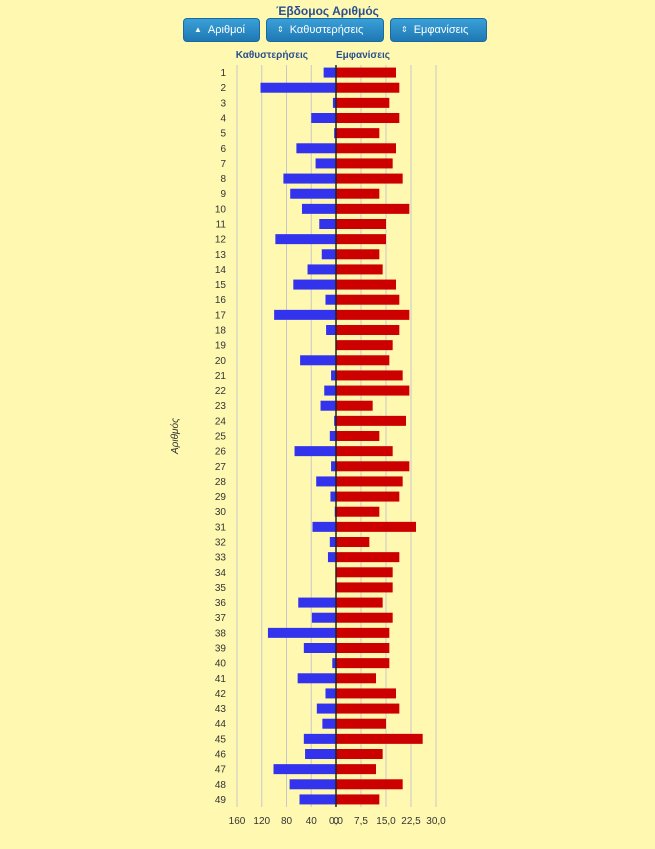 The width and height of the screenshot is (655, 849). Describe the element at coordinates (221, 618) in the screenshot. I see `category-label: 37` at that location.